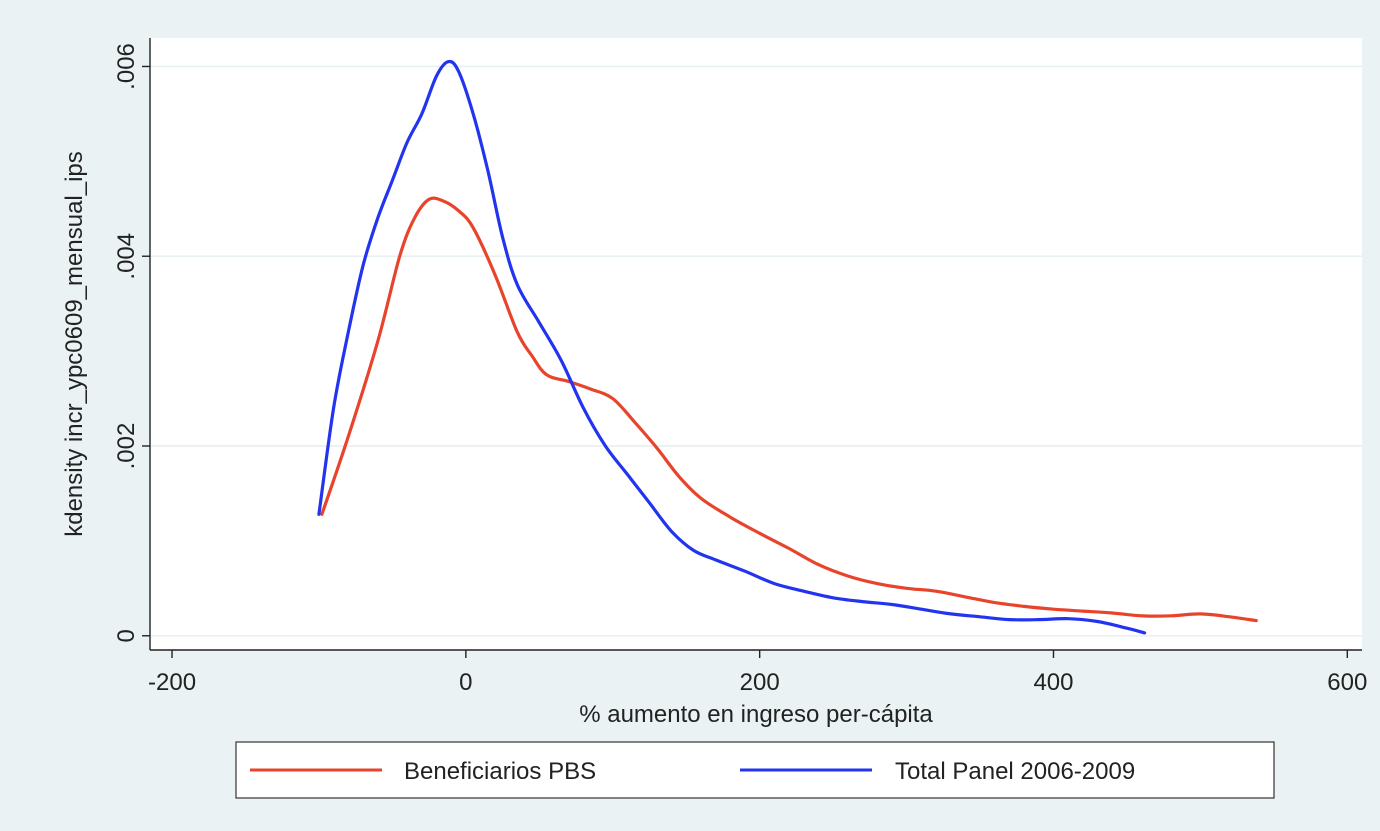  What do you see at coordinates (760, 682) in the screenshot?
I see `x-tick-label: 200` at bounding box center [760, 682].